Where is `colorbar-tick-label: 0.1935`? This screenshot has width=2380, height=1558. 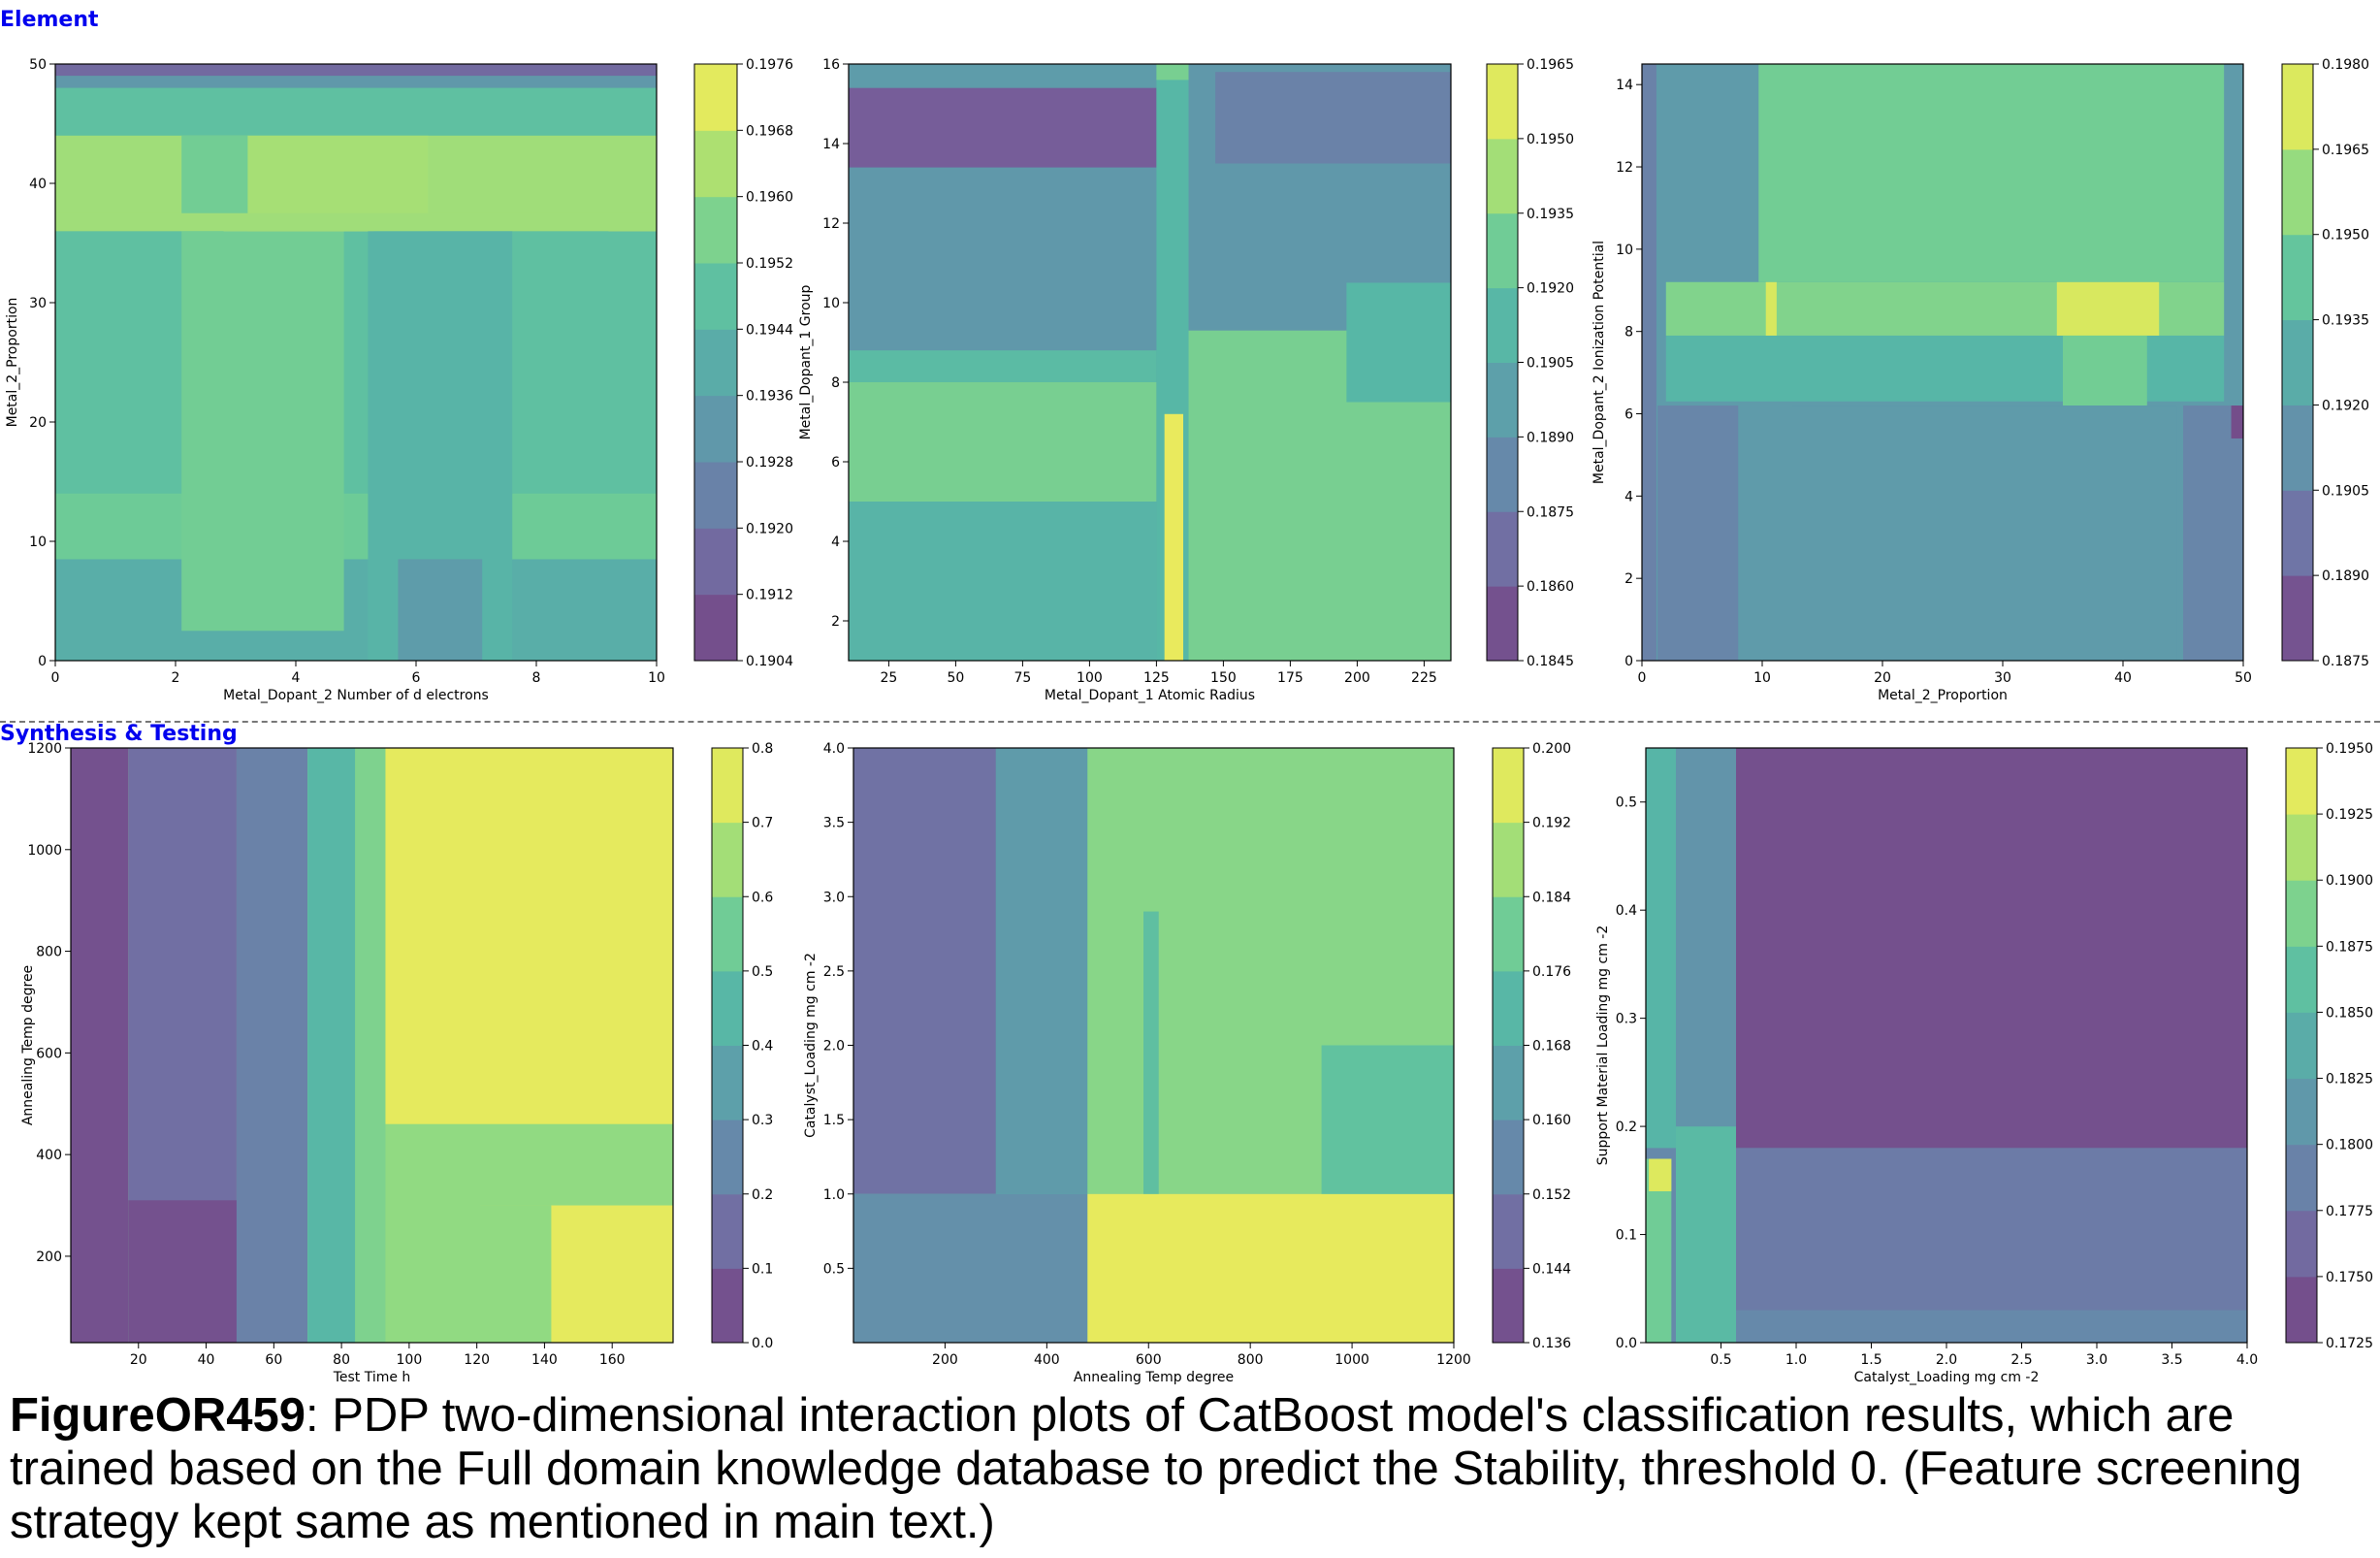
colorbar-tick-label: 0.1935 is located at coordinates (1550, 215).